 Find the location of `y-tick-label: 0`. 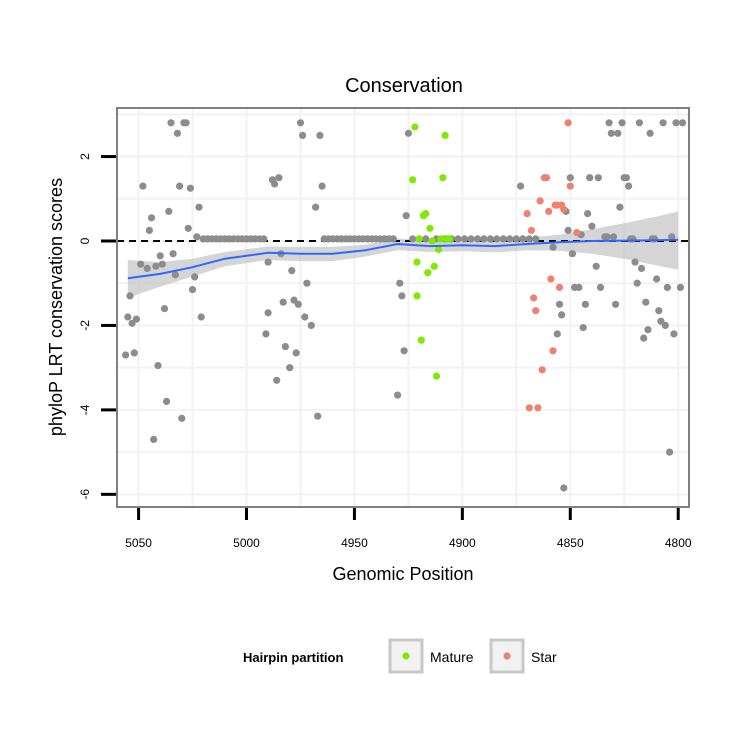

y-tick-label: 0 is located at coordinates (85, 240).